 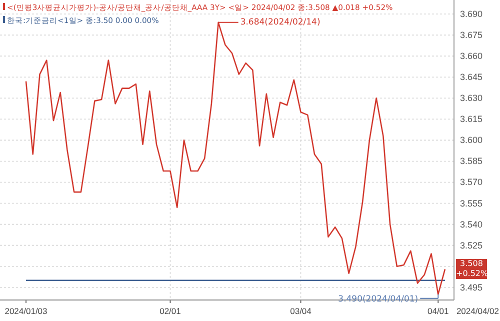 I want to click on y-tick-label: 3.675, so click(x=471, y=35).